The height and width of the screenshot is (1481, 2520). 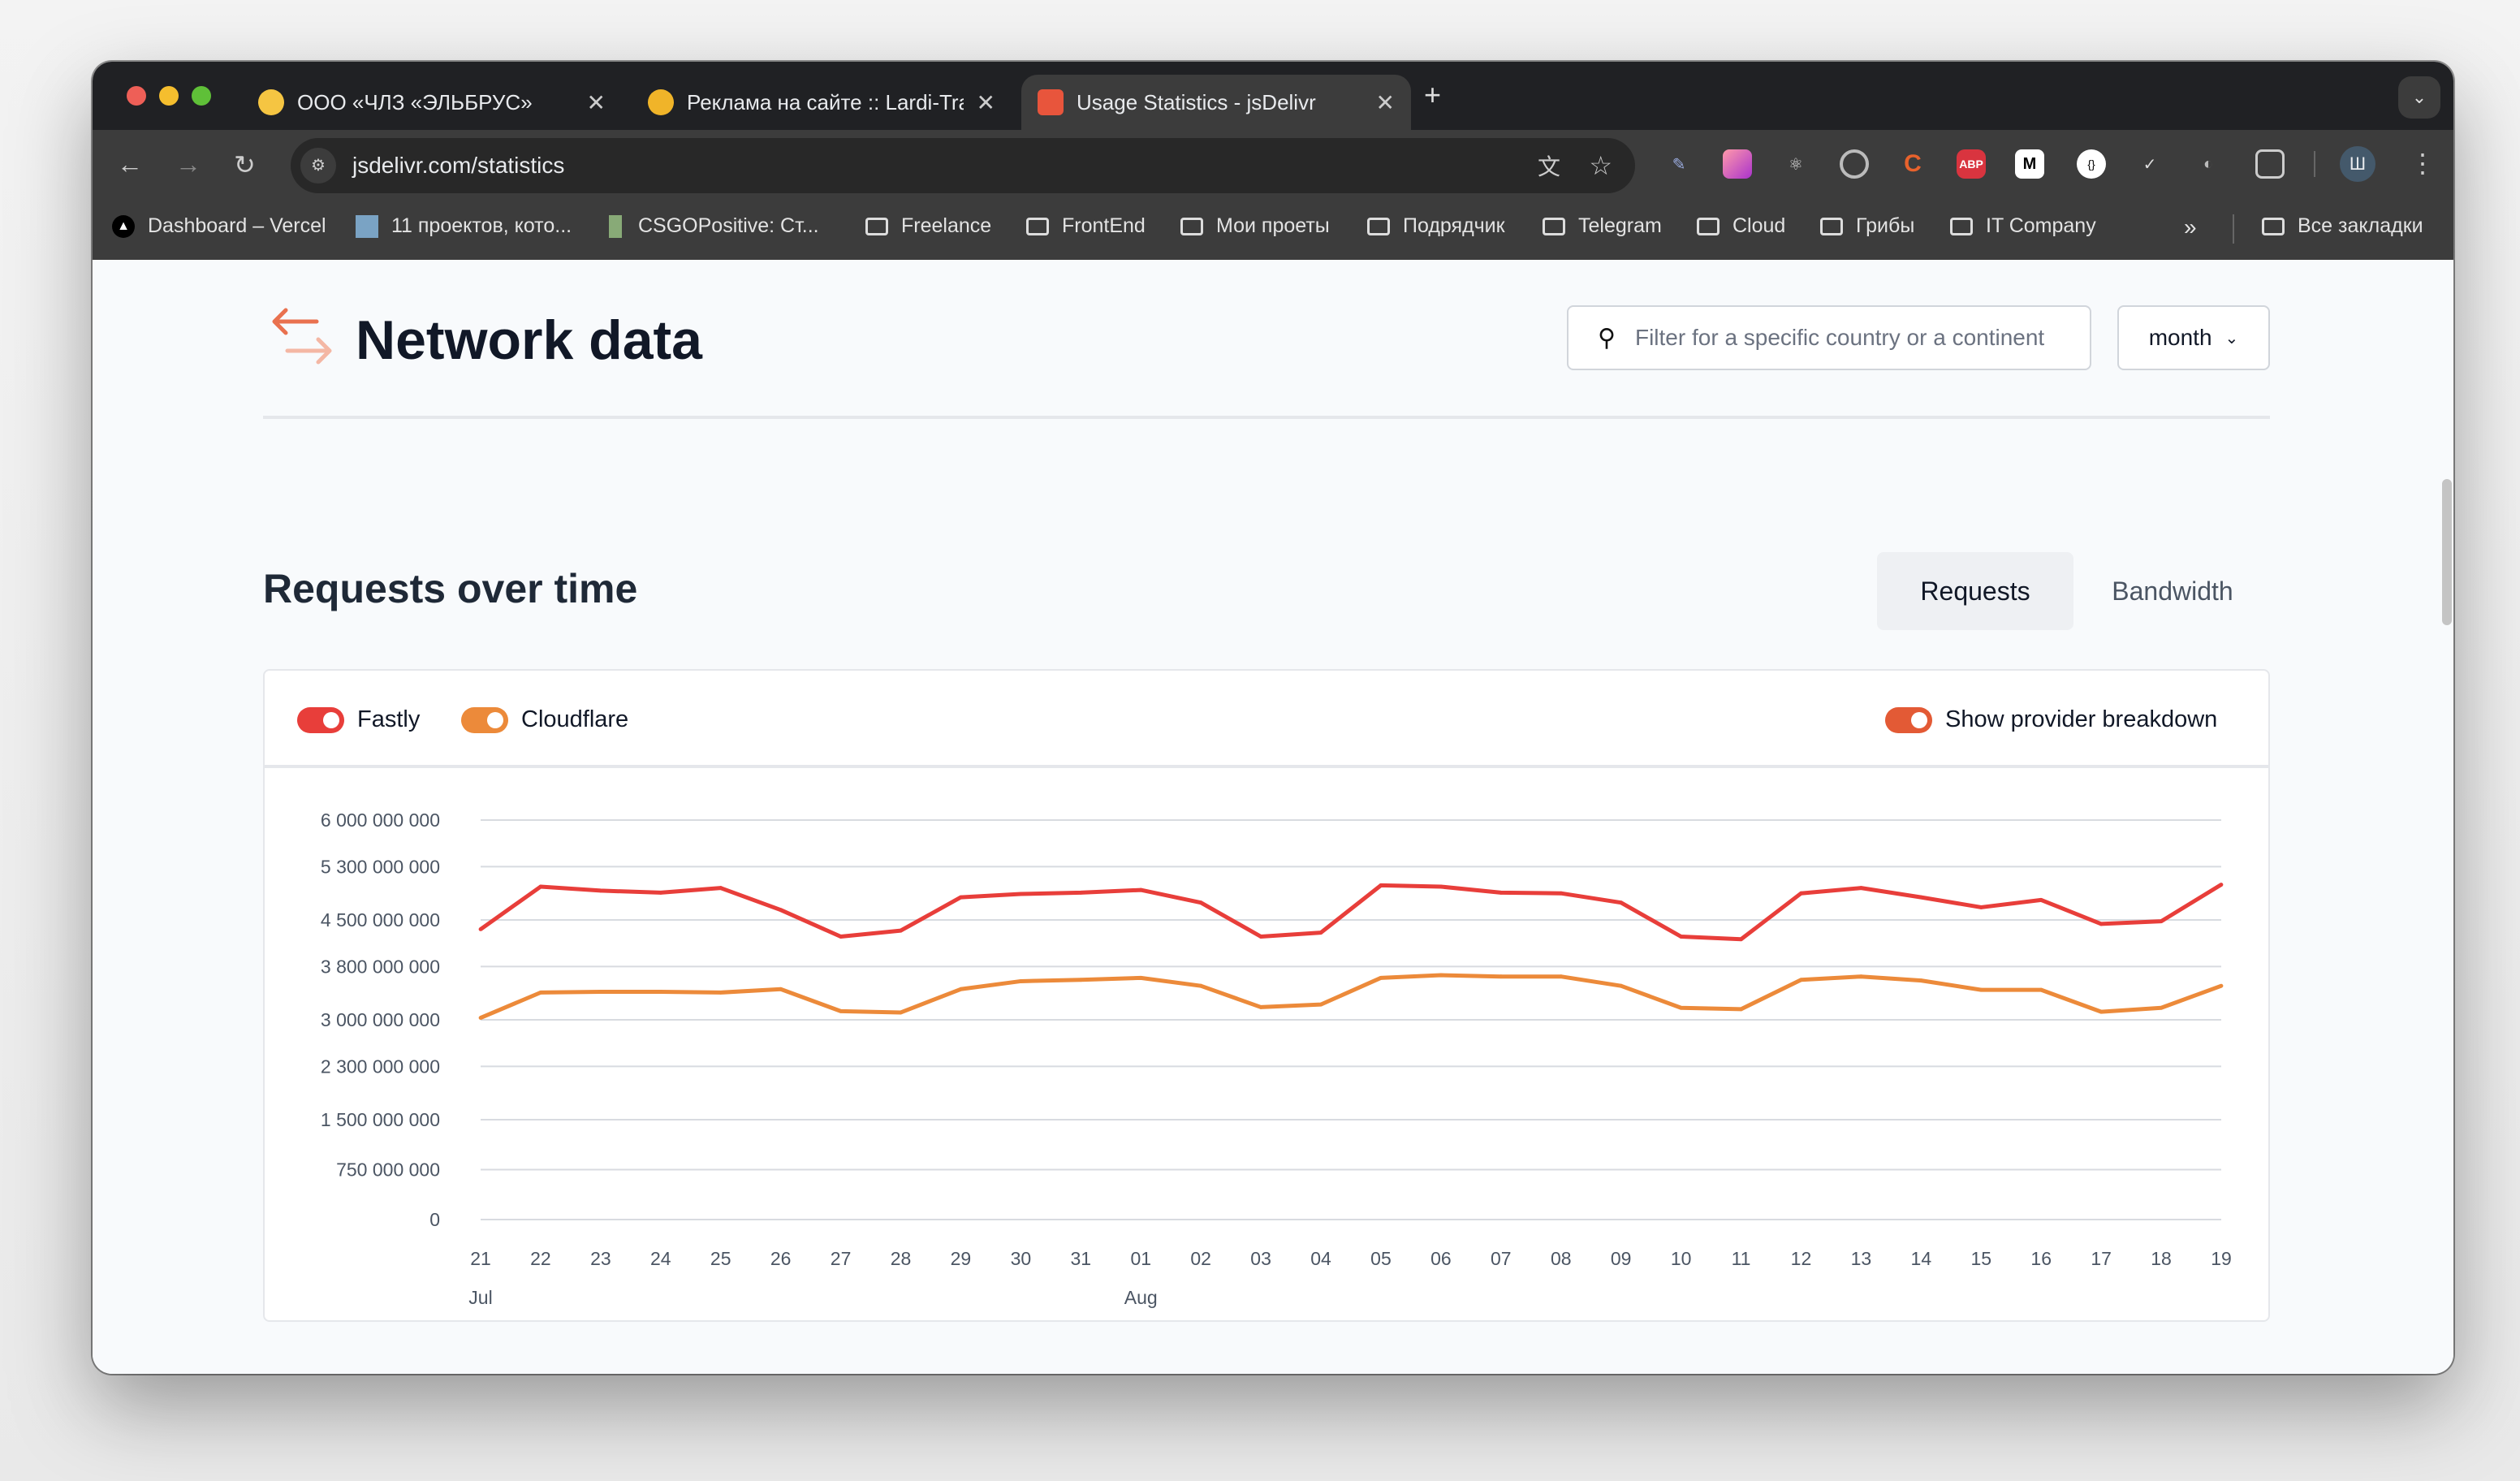 I want to click on bookmark-folder-frontend: FrontEnd, so click(x=1086, y=226).